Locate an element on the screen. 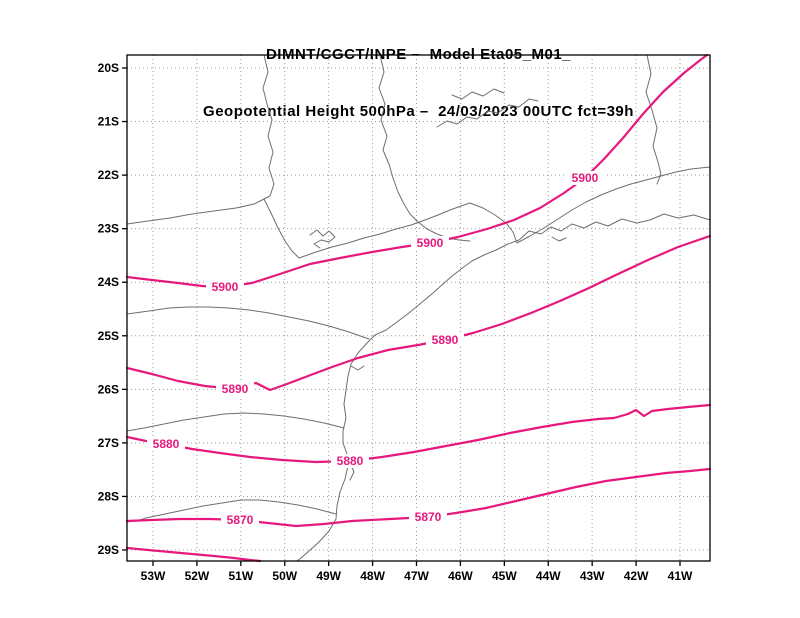 Image resolution: width=800 pixels, height=618 pixels. y-tick-label: 22S is located at coordinates (108, 175).